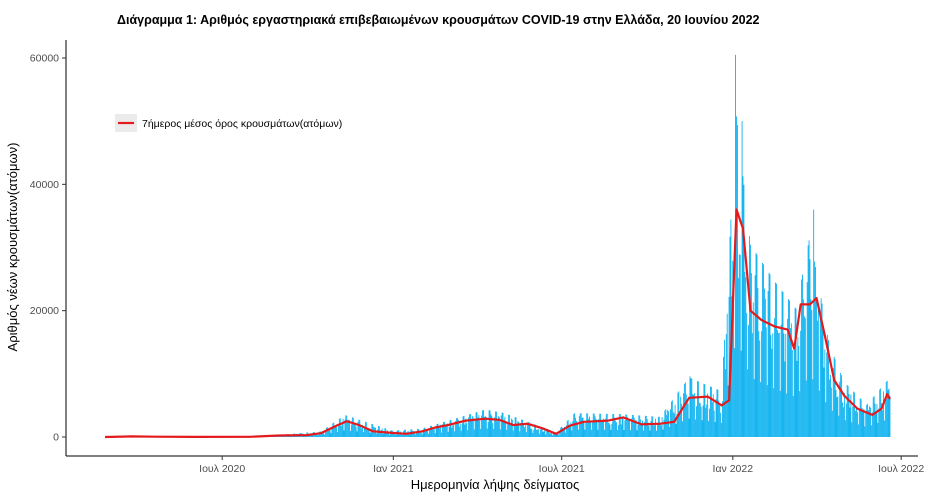  Describe the element at coordinates (228, 123) in the screenshot. I see `legend: 7ήμερος μέσος όρος κρουσμάτων(ατόμων)` at that location.